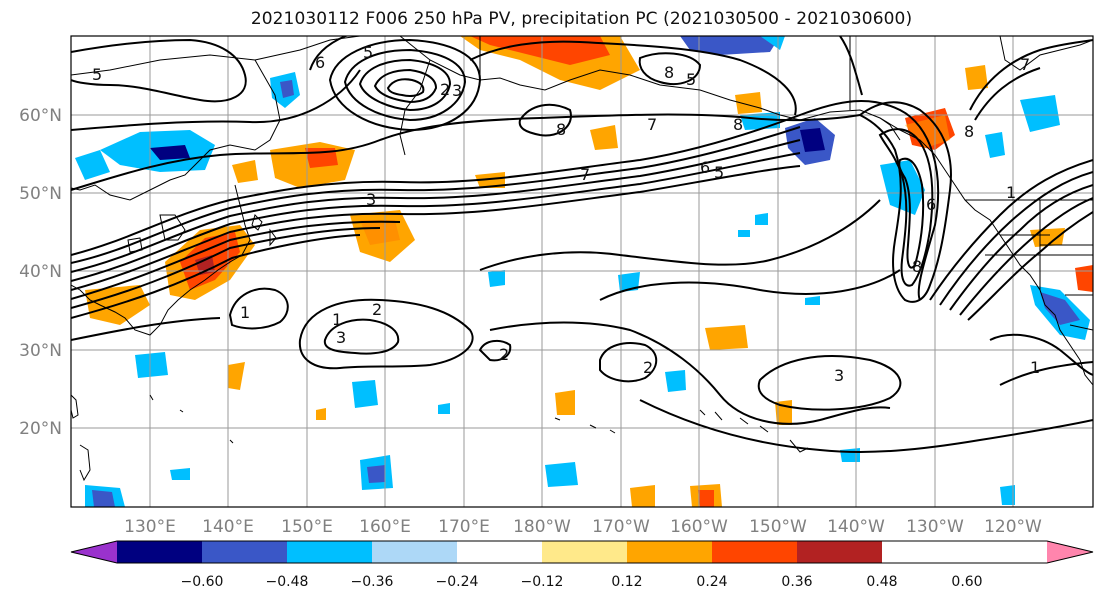  Describe the element at coordinates (202, 582) in the screenshot. I see `colorbar-tick-label: −0.60` at that location.